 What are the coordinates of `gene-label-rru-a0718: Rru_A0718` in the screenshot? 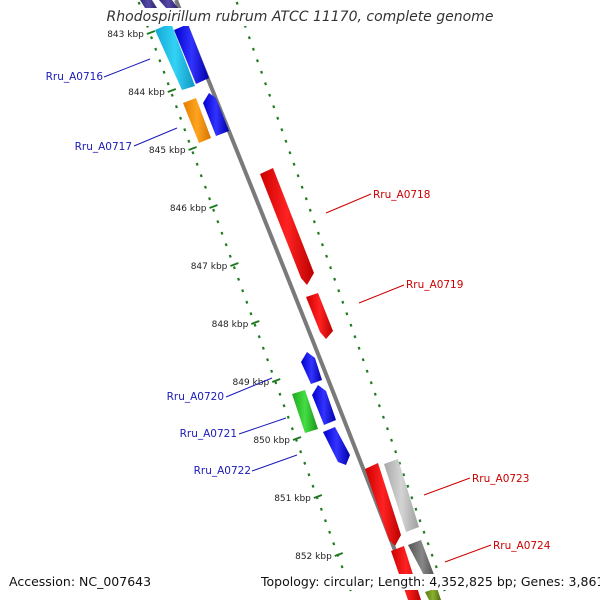 It's located at (401, 195).